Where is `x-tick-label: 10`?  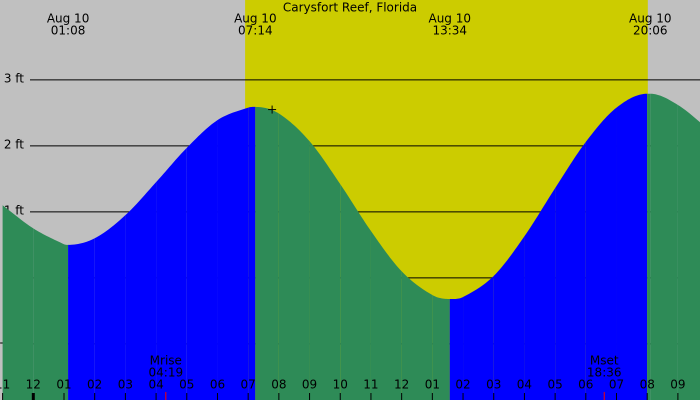
x-tick-label: 10 is located at coordinates (340, 385).